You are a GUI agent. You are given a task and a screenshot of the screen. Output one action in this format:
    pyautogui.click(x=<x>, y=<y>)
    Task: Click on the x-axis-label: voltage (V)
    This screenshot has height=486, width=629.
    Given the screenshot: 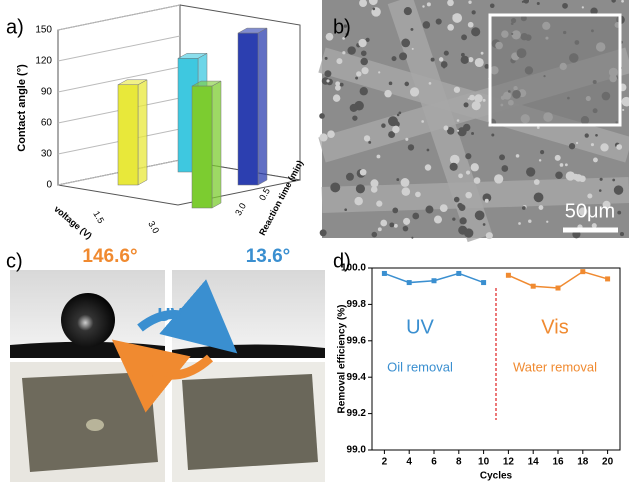 What is the action you would take?
    pyautogui.click(x=73, y=222)
    